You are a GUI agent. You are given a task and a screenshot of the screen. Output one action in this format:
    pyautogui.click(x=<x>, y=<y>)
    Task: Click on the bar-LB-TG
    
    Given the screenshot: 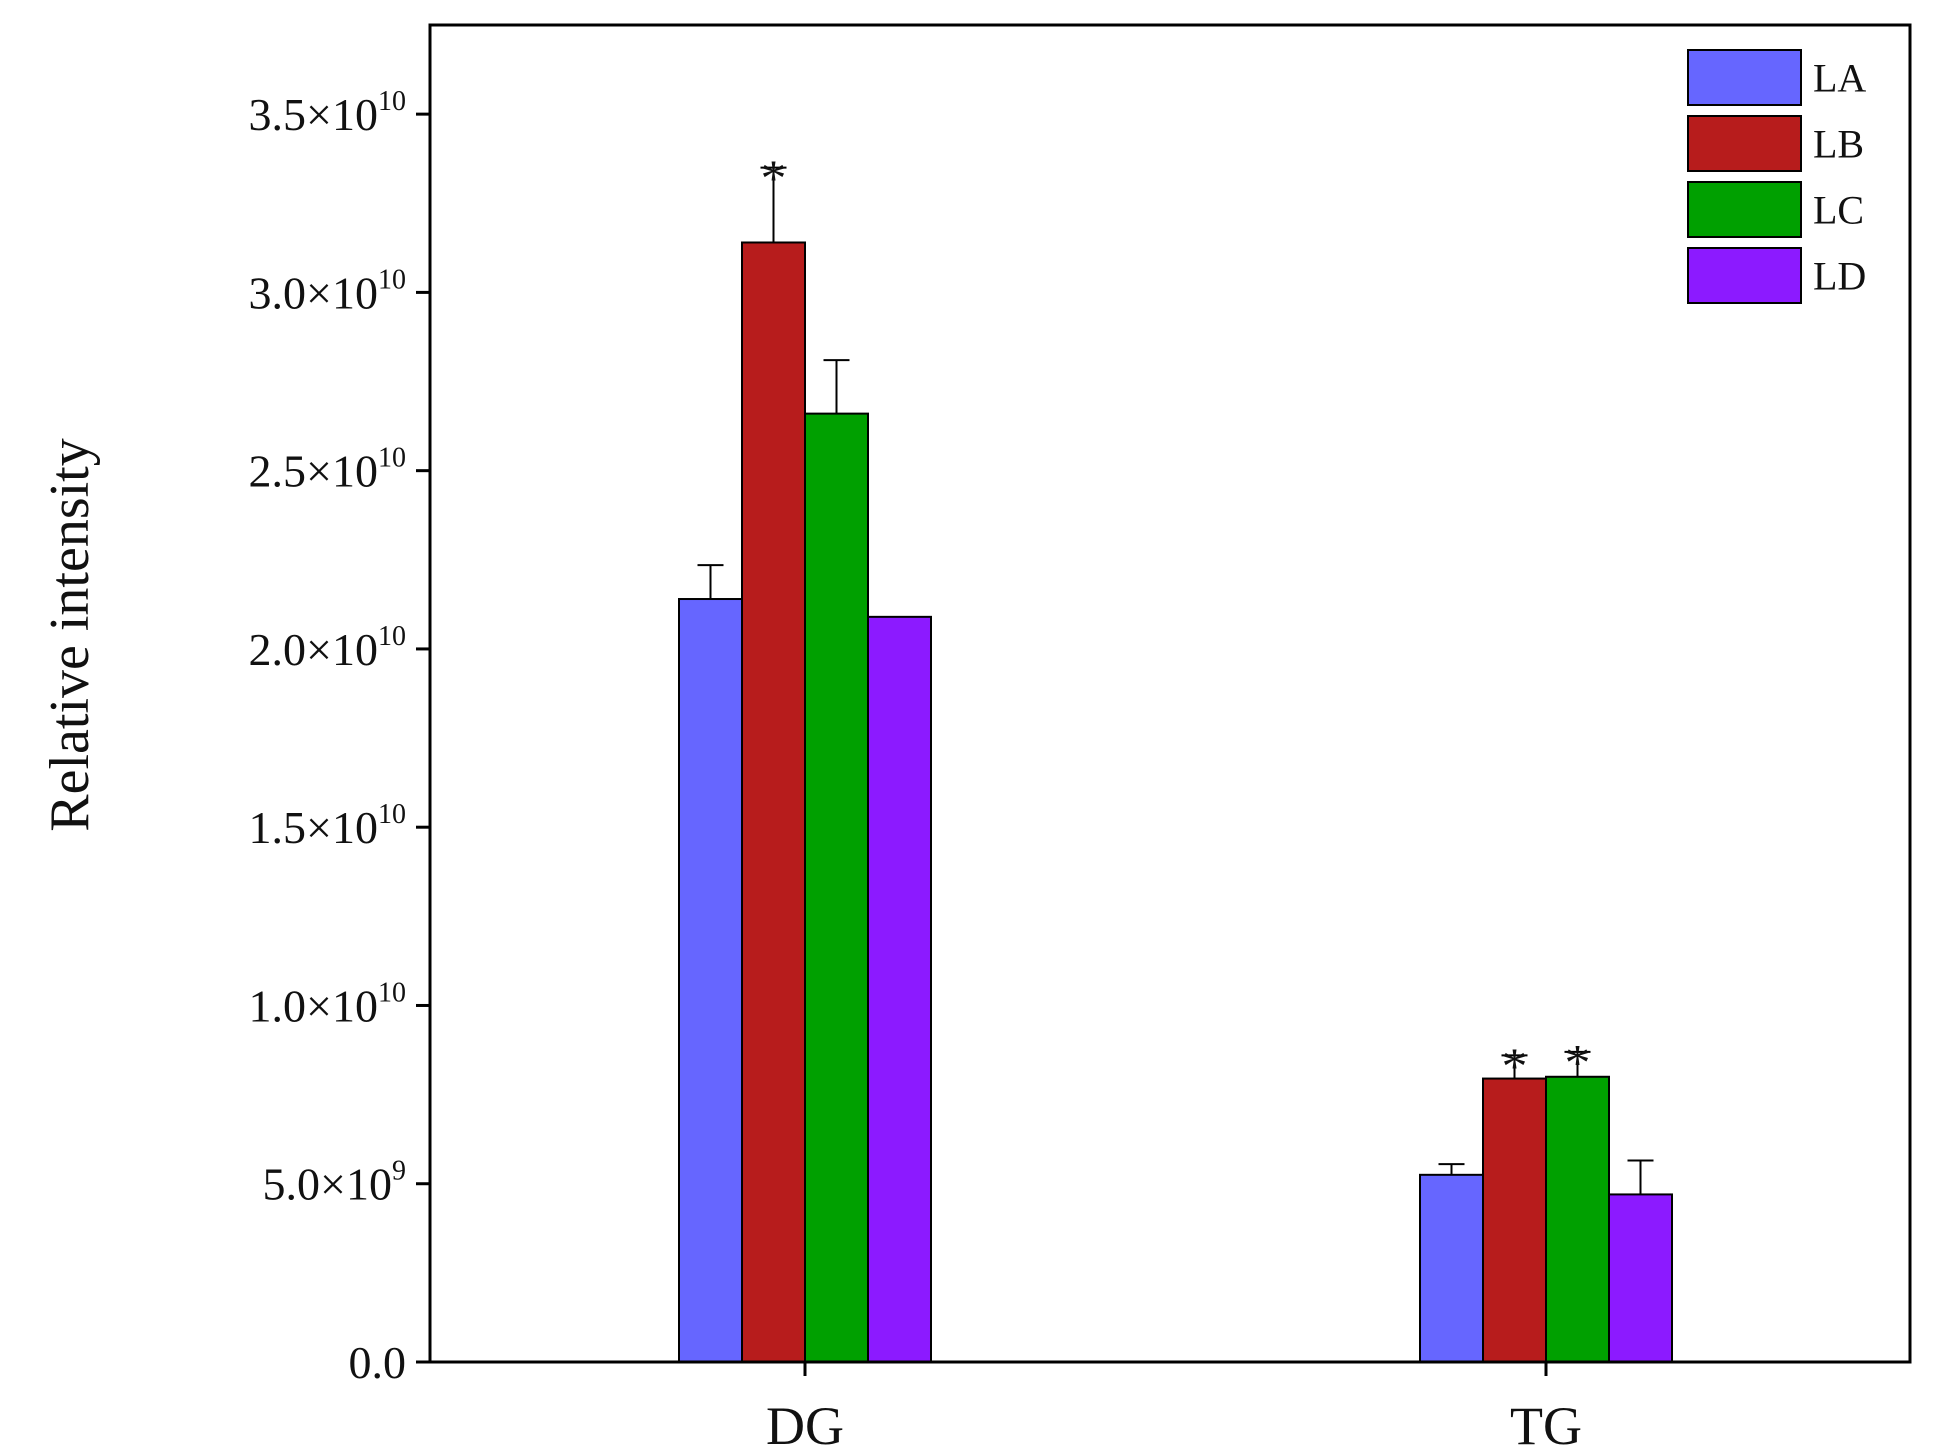 What is the action you would take?
    pyautogui.click(x=1514, y=1220)
    